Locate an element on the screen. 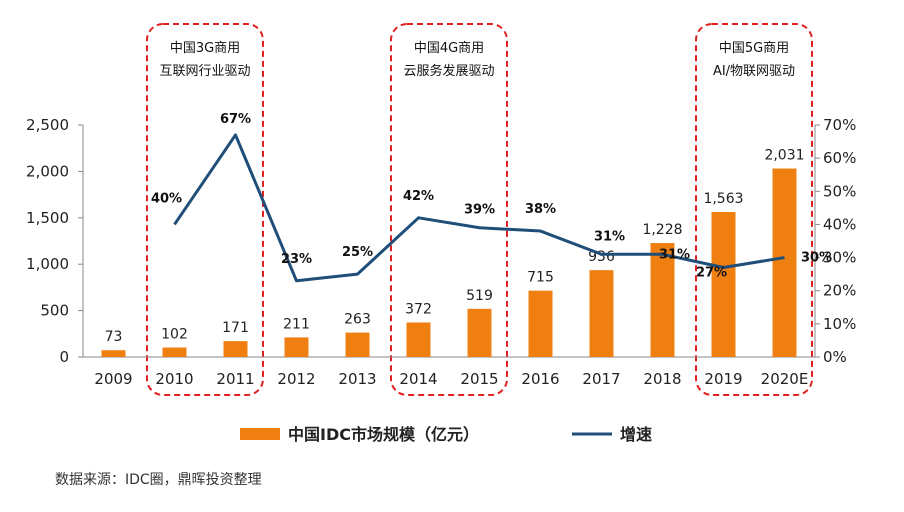 Image resolution: width=904 pixels, height=512 pixels. annotation-line1: 中国4G商用 is located at coordinates (449, 48).